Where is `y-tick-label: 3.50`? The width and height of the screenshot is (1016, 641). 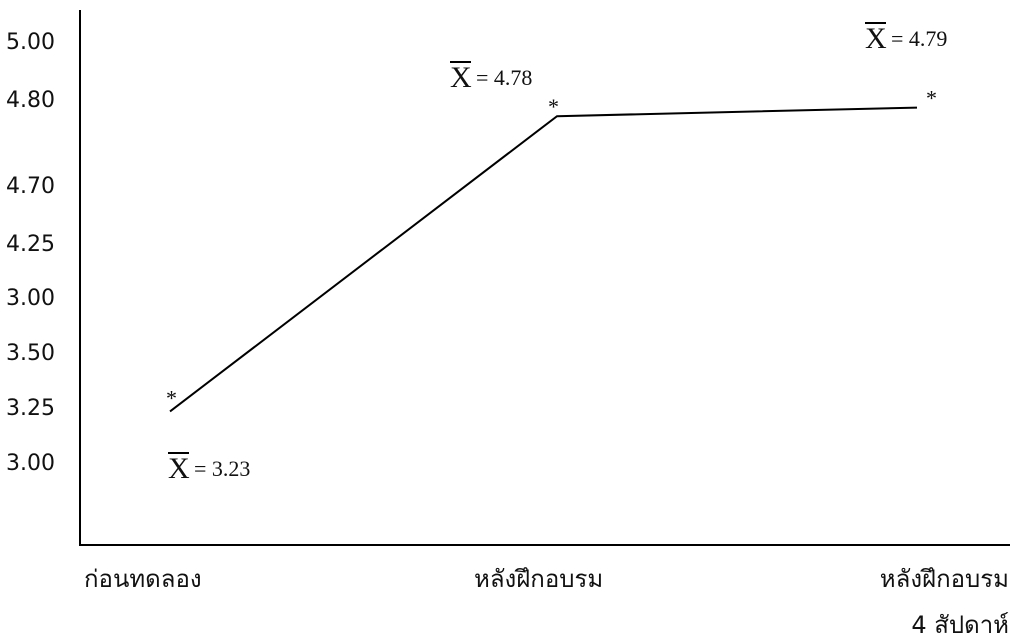
y-tick-label: 3.50 is located at coordinates (30, 353).